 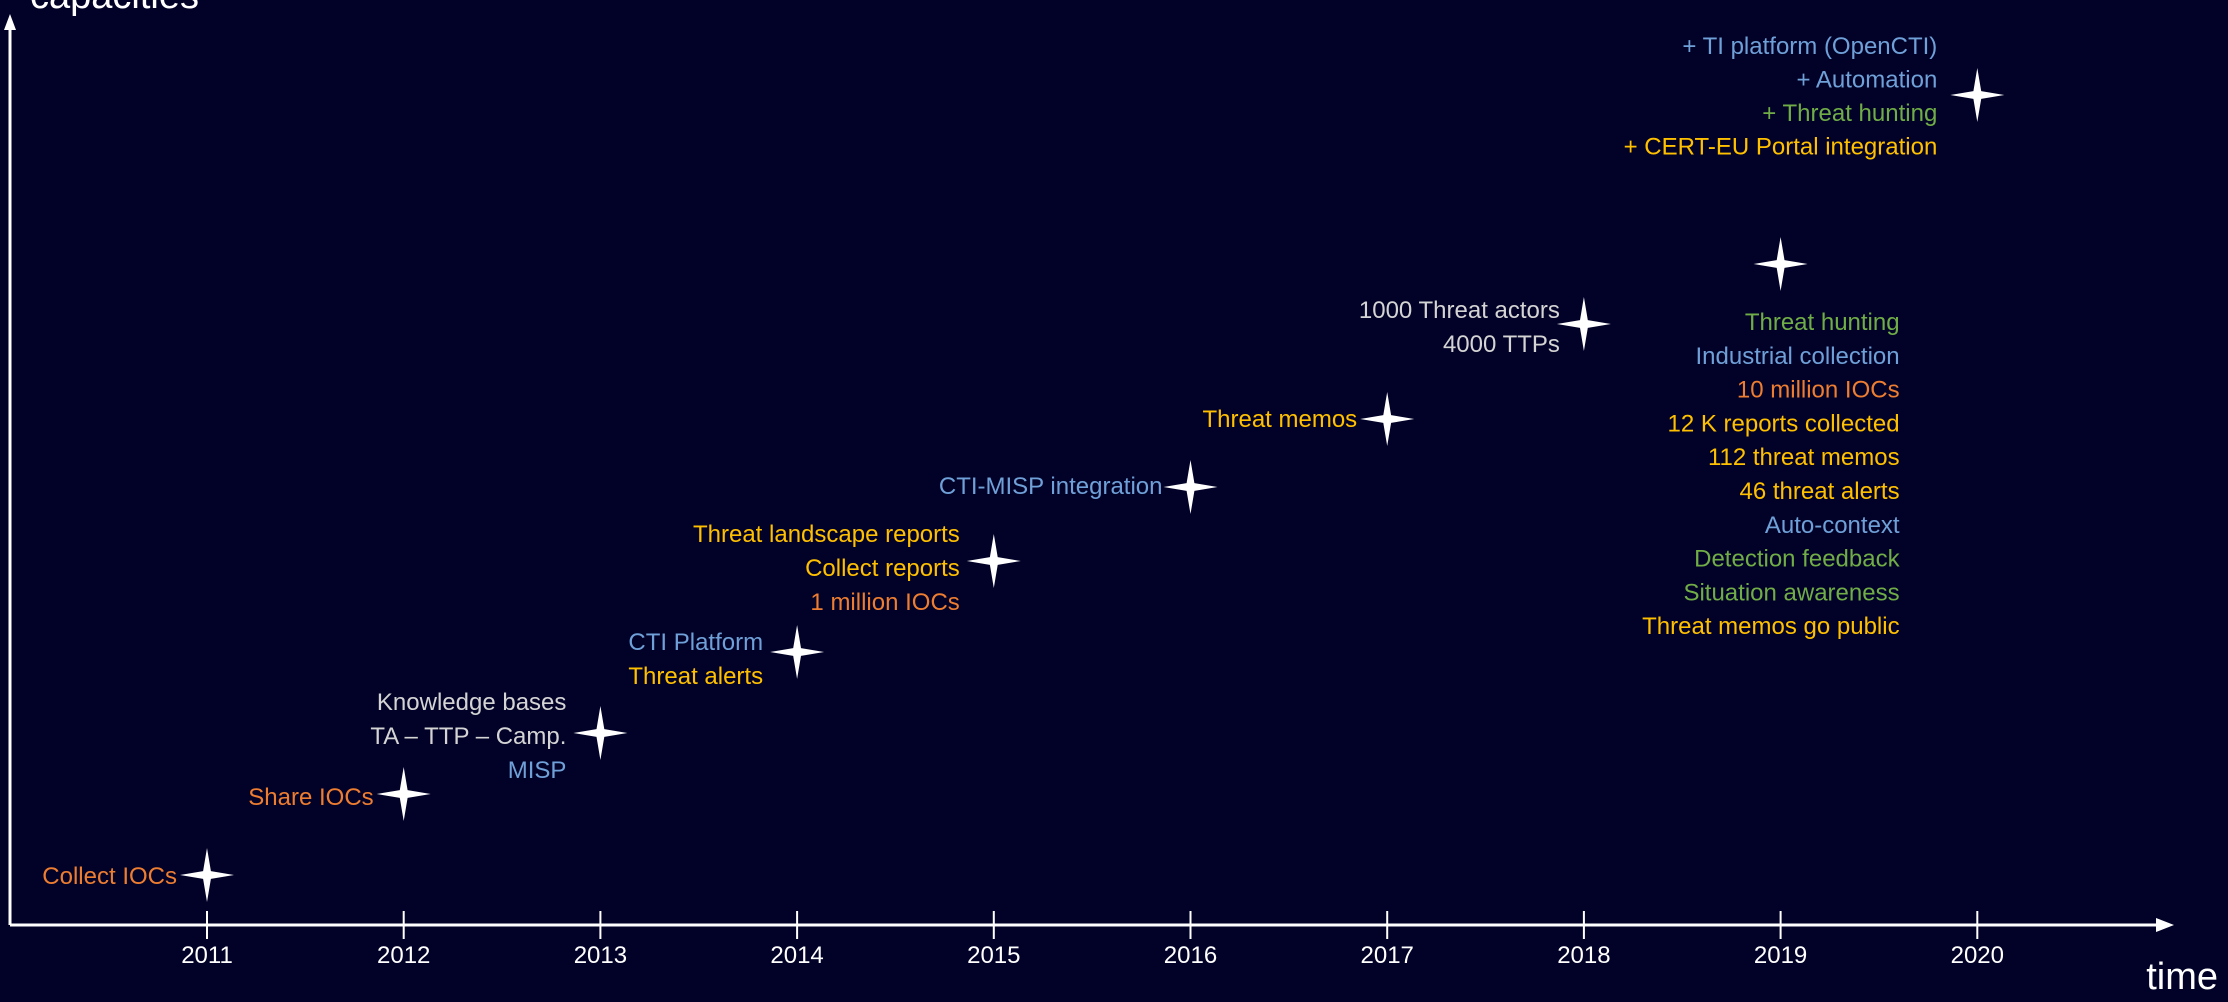 I want to click on milestone-text-2020-4: + CERT-EU Portal integration, so click(x=1781, y=147).